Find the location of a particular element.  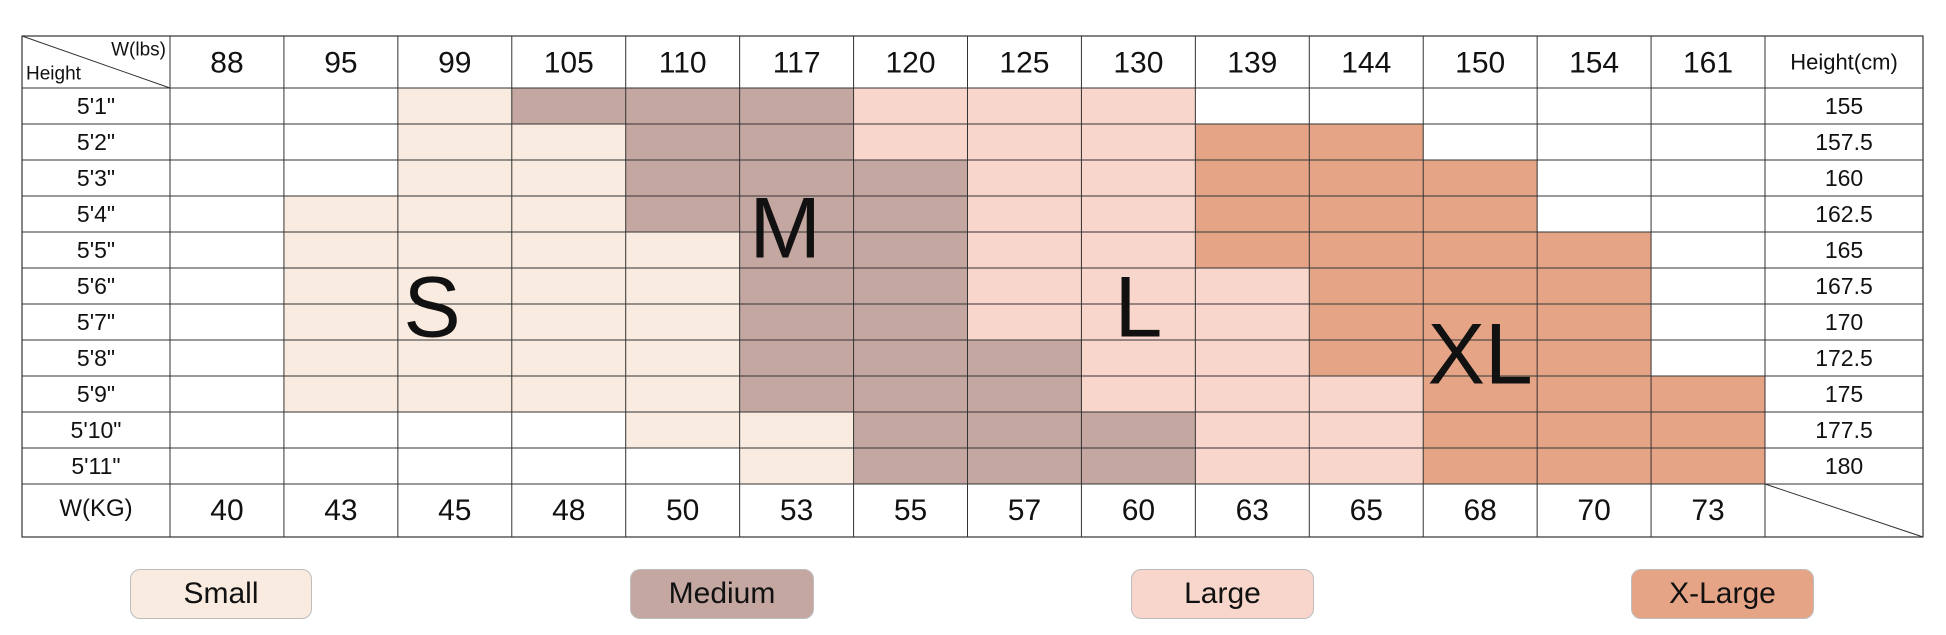

weight-lbs-label: 154 is located at coordinates (1594, 63).